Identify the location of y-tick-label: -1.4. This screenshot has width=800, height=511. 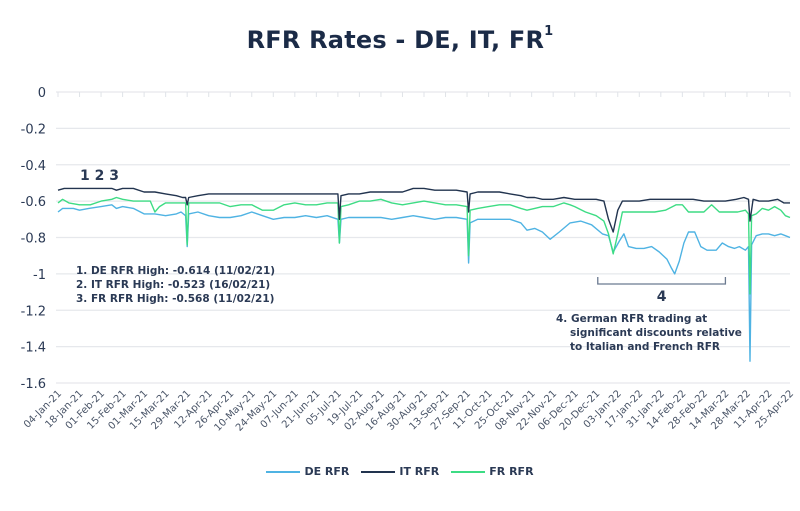
(33, 348).